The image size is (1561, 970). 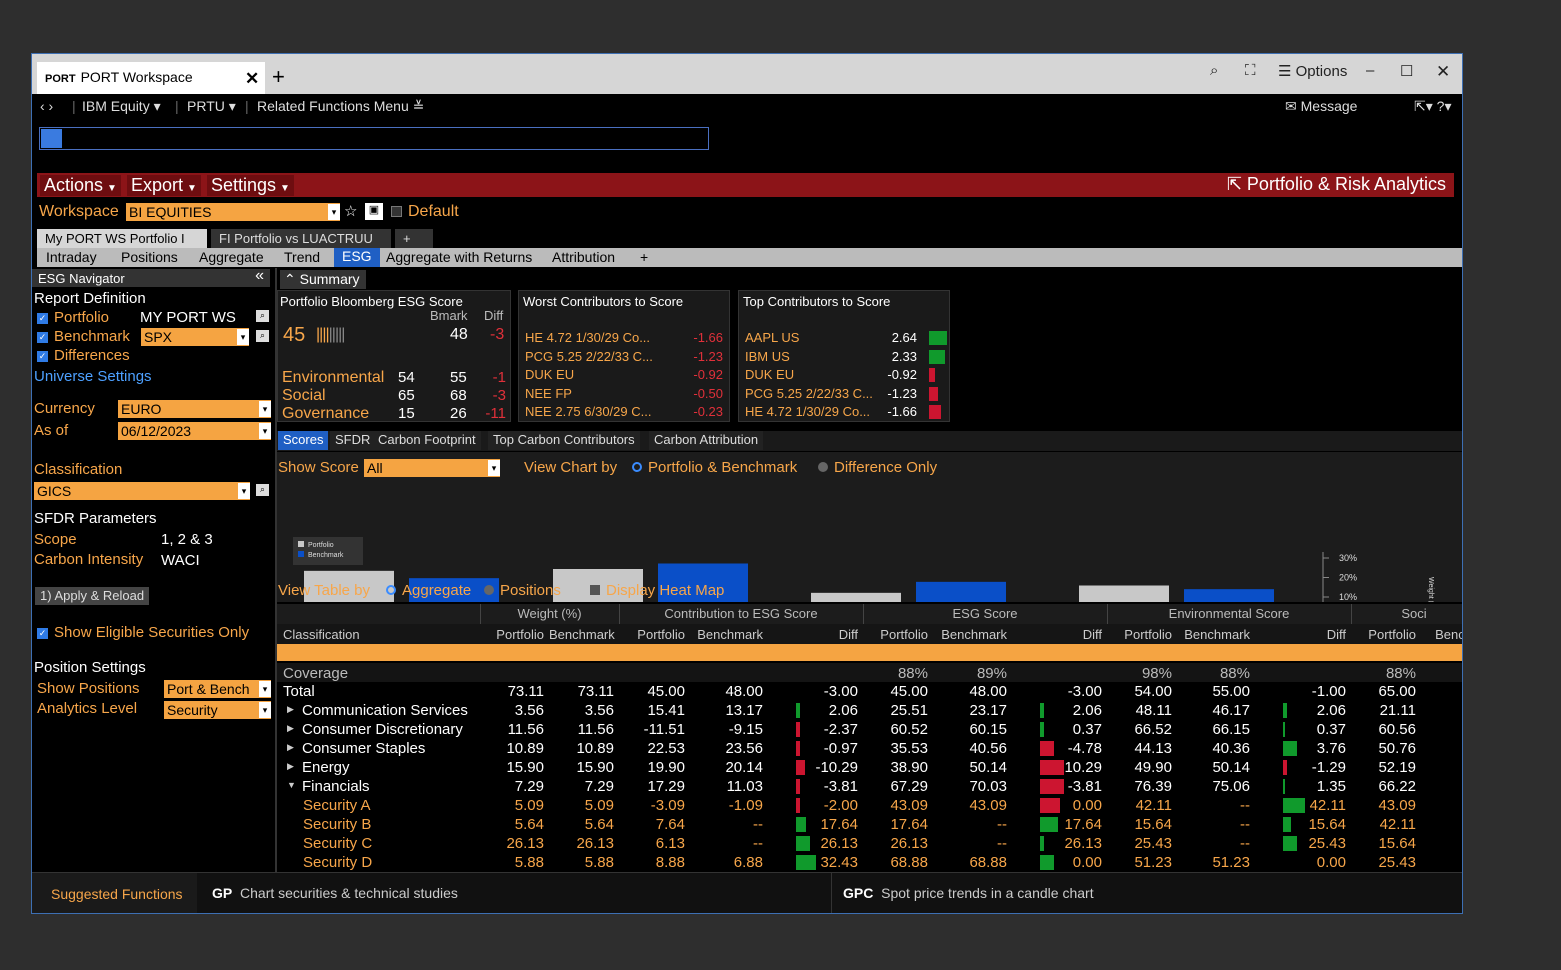 What do you see at coordinates (143, 632) in the screenshot?
I see `eligible-checkbox: ✓ Show Eligible Securities Only` at bounding box center [143, 632].